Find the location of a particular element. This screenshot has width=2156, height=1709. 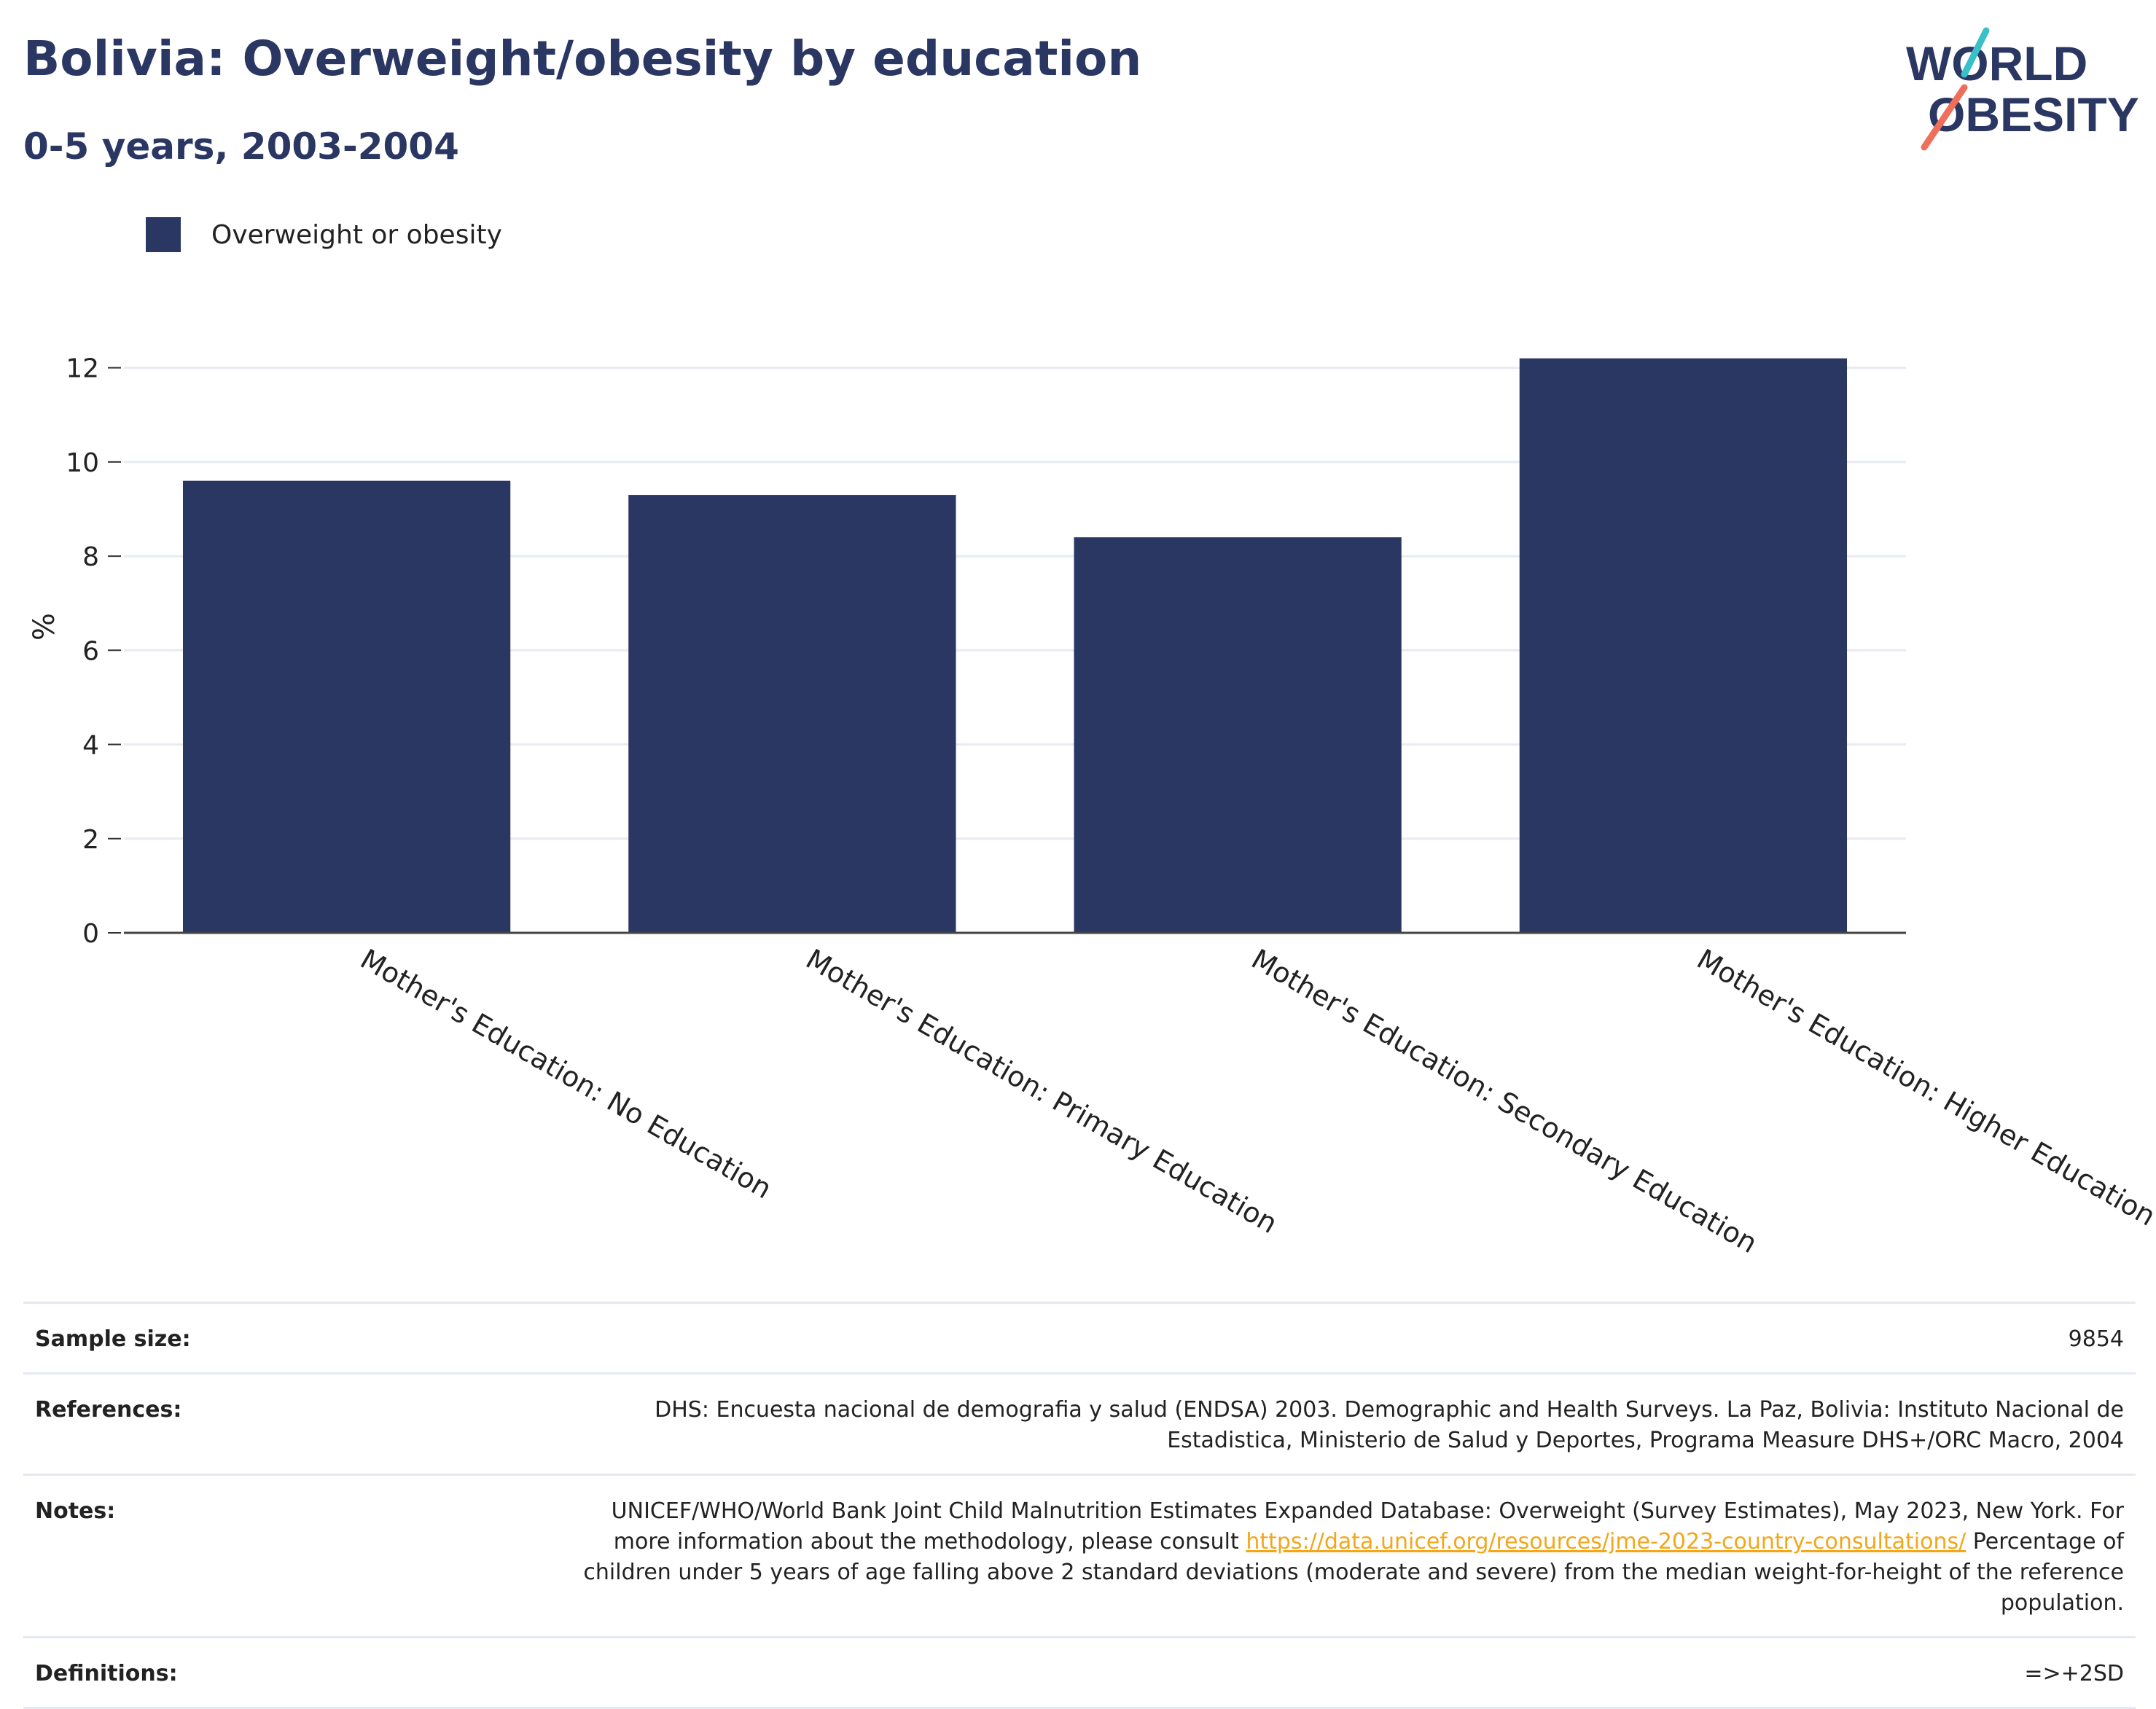

y-tick-label: 12 is located at coordinates (83, 369).